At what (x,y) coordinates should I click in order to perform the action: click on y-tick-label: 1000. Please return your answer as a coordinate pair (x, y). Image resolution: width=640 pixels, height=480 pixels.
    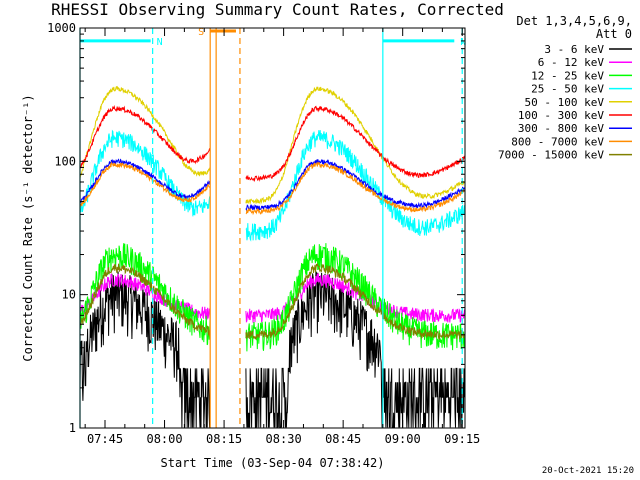
    Looking at the image, I should click on (61, 28).